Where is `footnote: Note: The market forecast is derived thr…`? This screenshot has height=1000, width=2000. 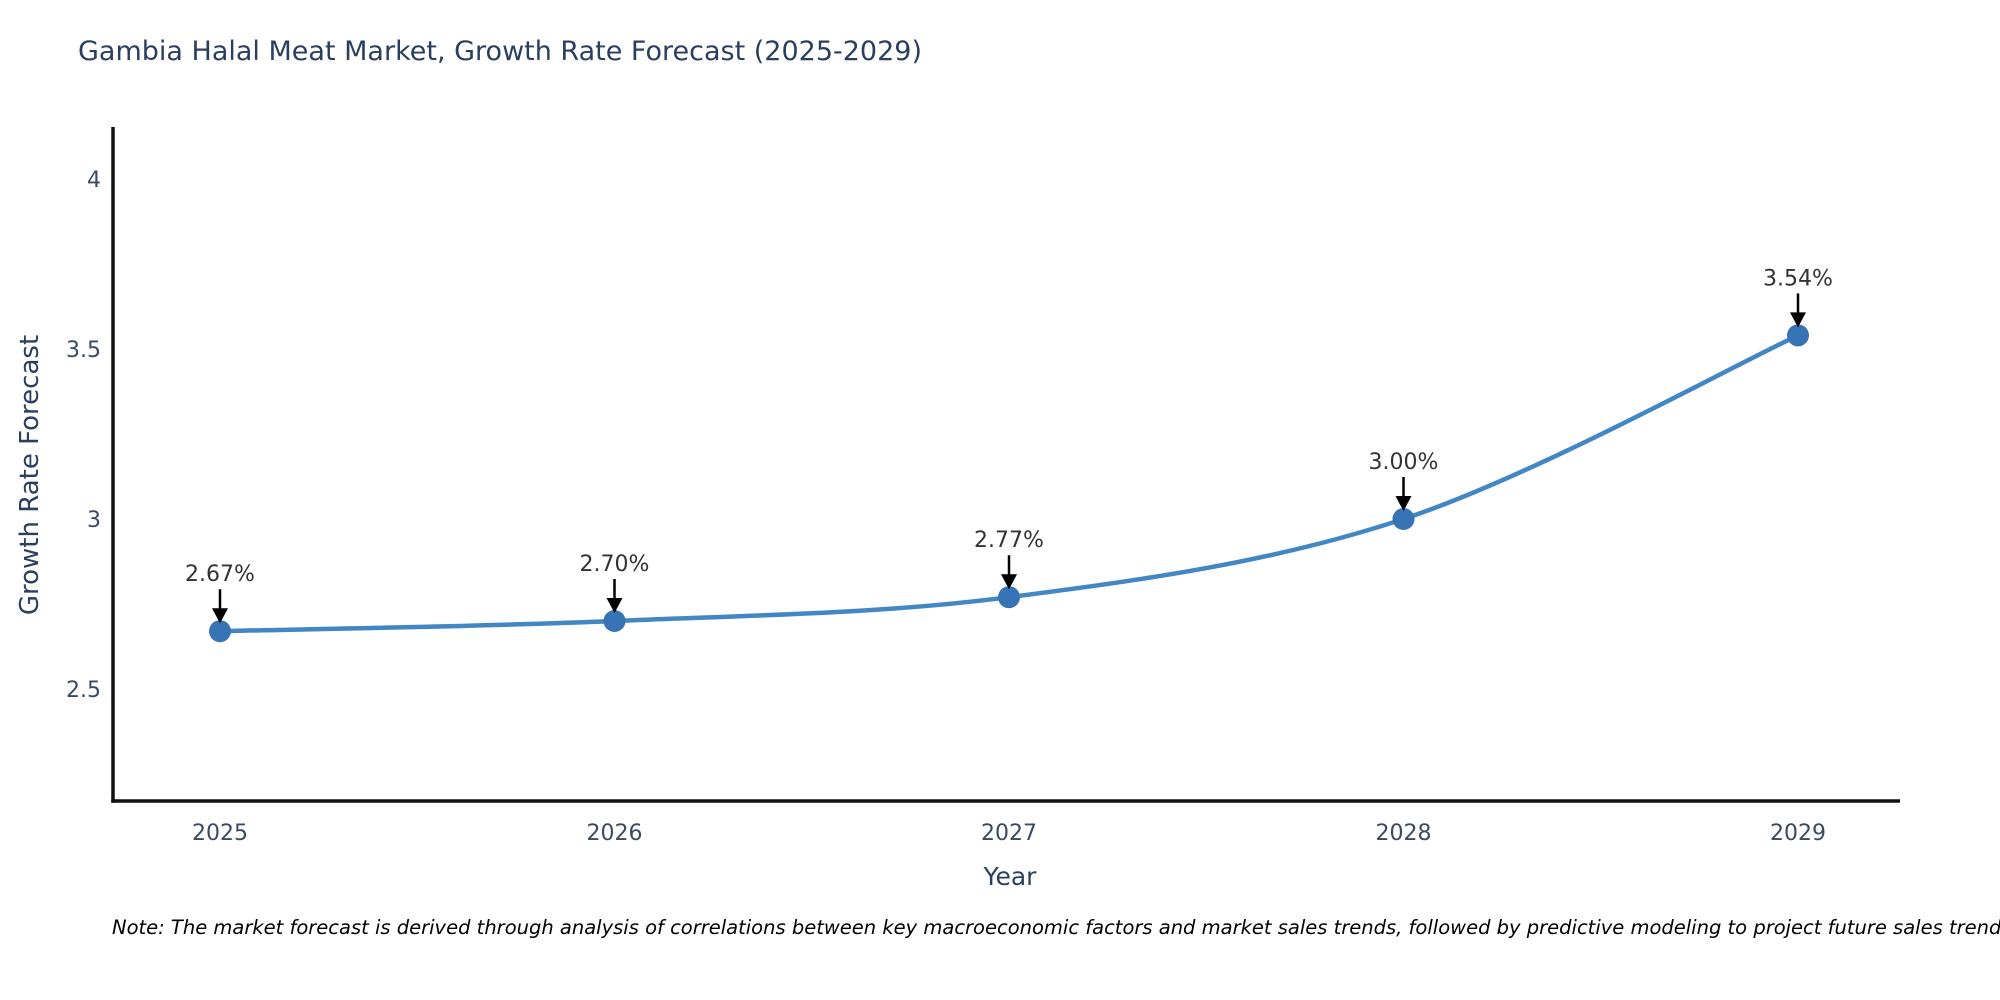
footnote: Note: The market forecast is derived thr… is located at coordinates (1056, 927).